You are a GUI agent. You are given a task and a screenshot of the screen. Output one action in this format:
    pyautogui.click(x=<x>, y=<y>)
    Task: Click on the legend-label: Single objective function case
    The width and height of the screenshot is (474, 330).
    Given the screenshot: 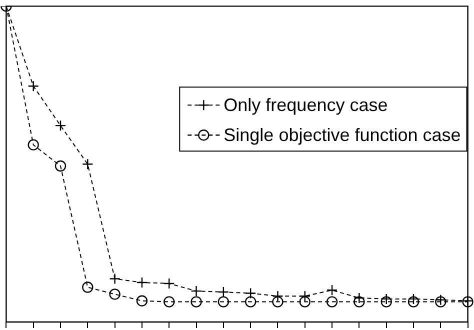 What is the action you would take?
    pyautogui.click(x=342, y=135)
    